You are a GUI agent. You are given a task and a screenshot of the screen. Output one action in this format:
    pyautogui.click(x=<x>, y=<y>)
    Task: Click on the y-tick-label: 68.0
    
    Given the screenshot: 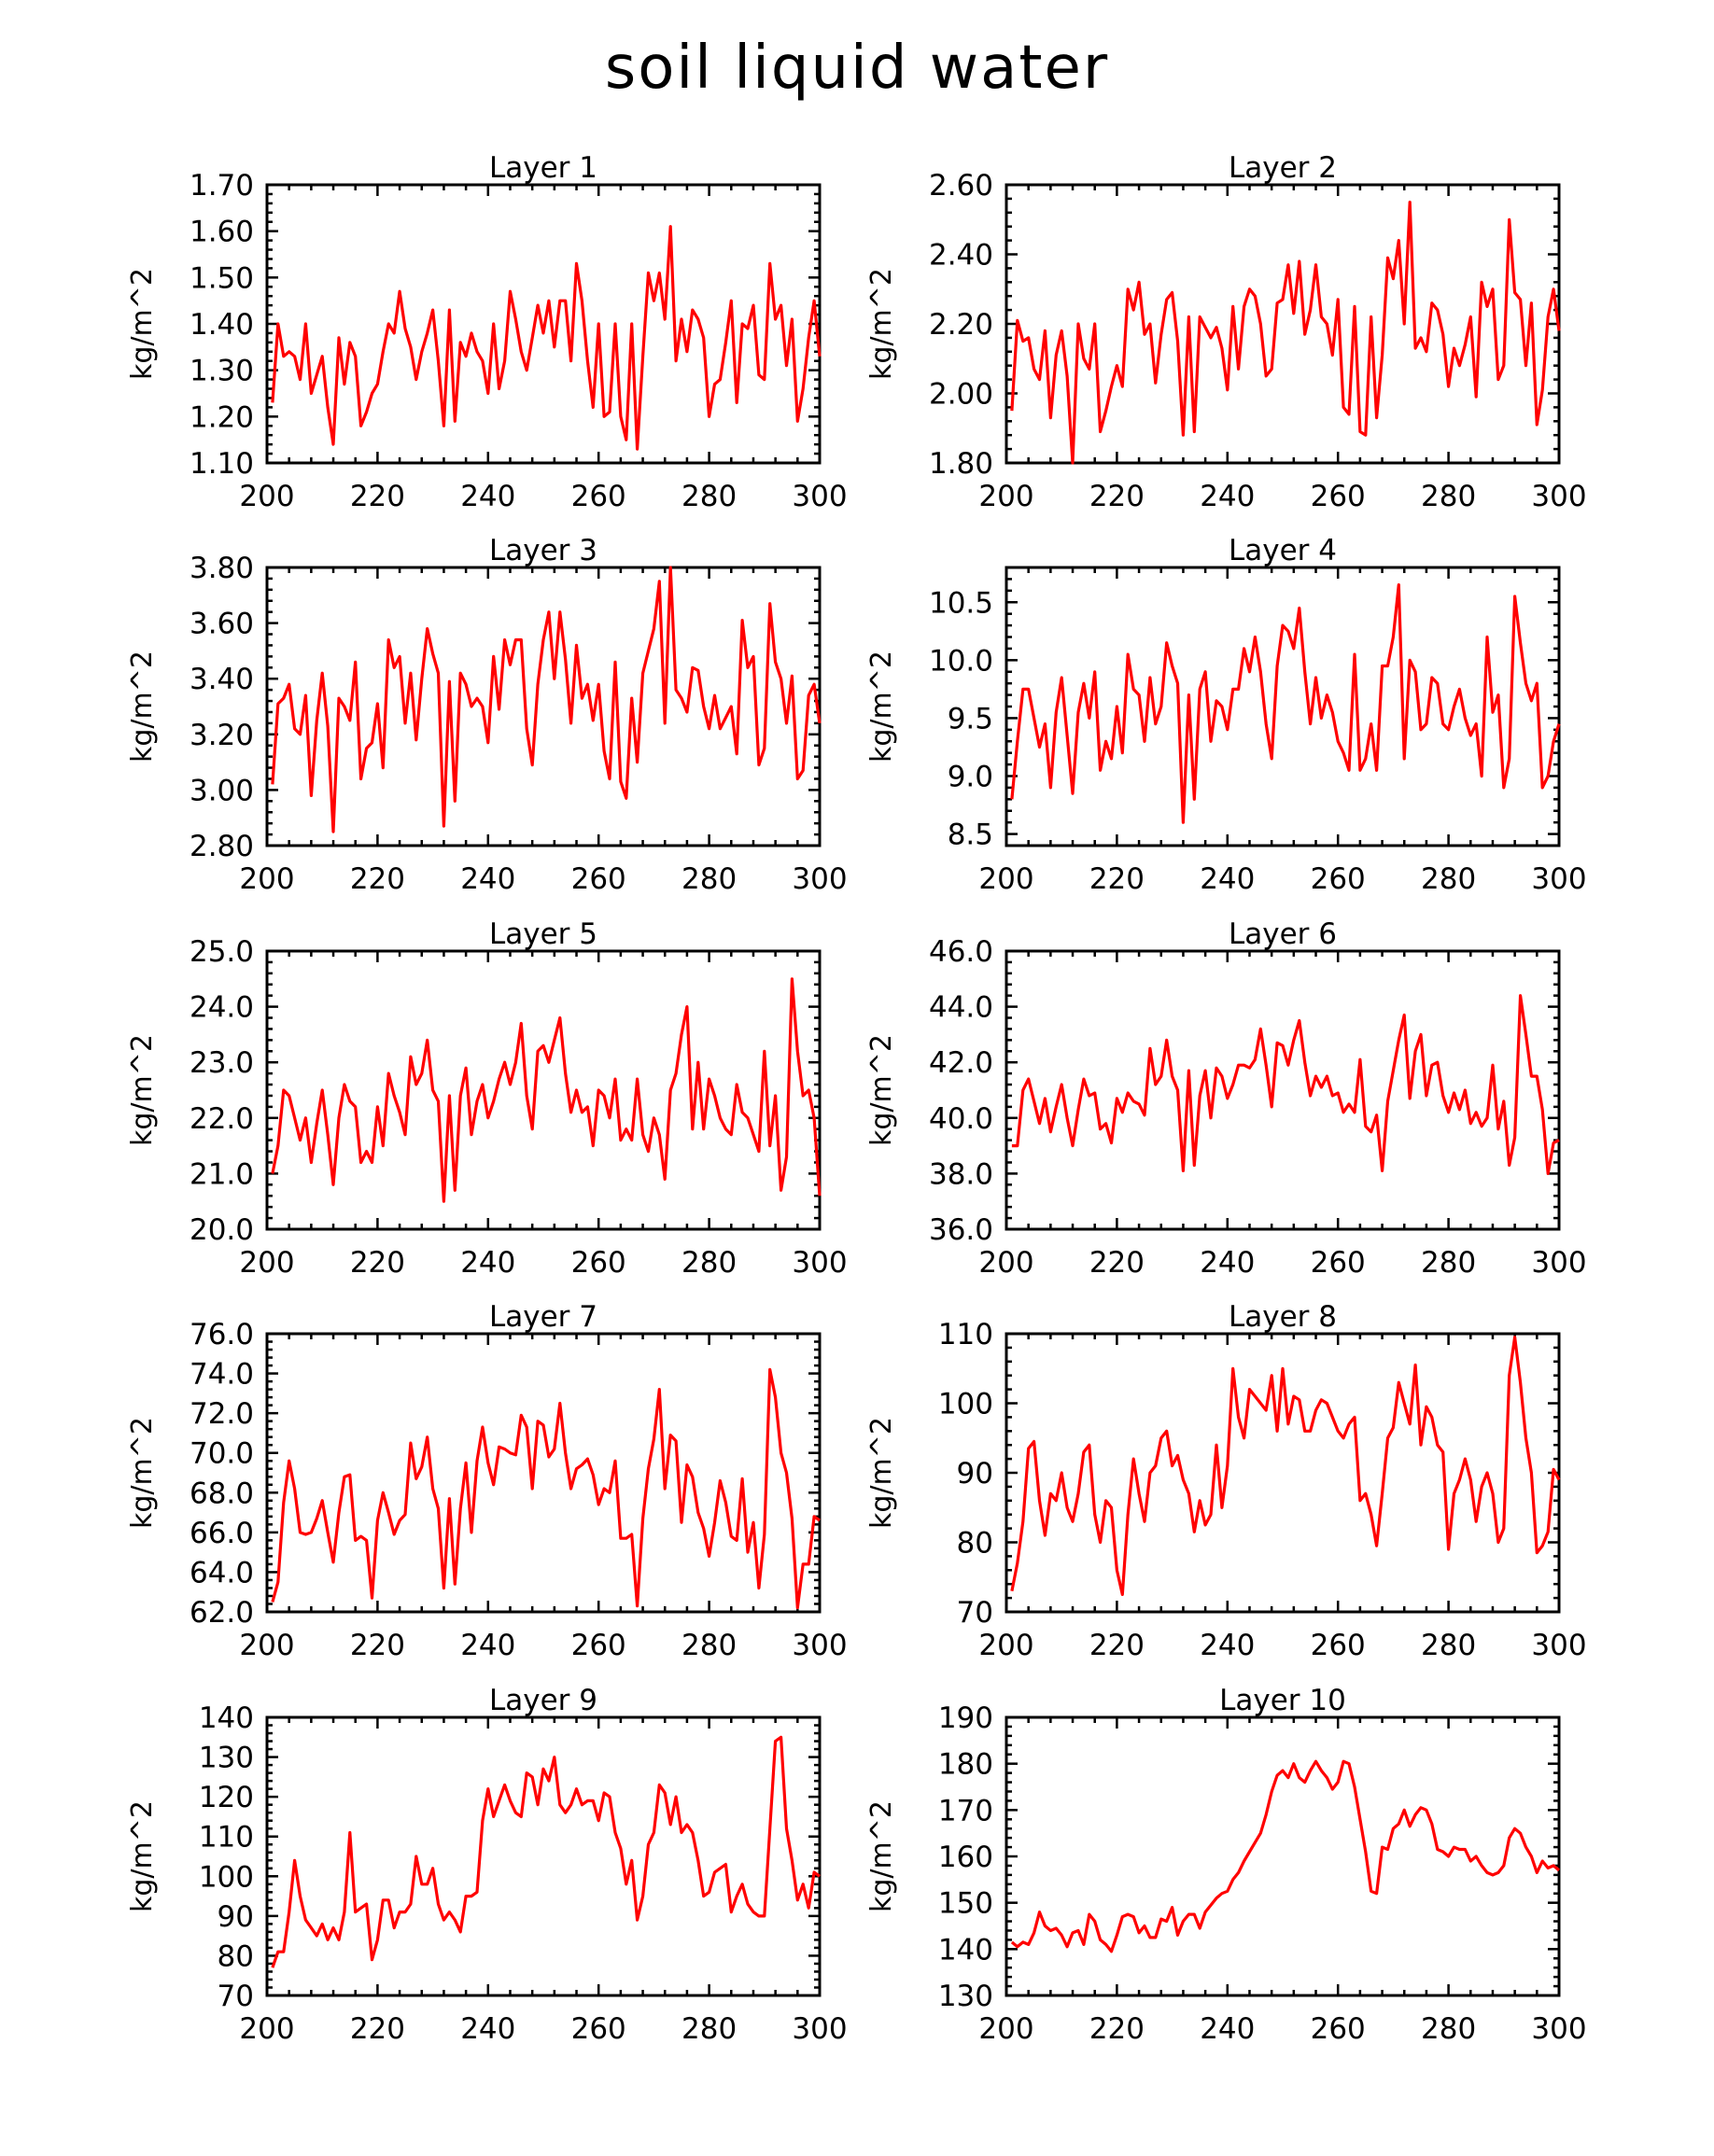 What is the action you would take?
    pyautogui.click(x=222, y=1493)
    